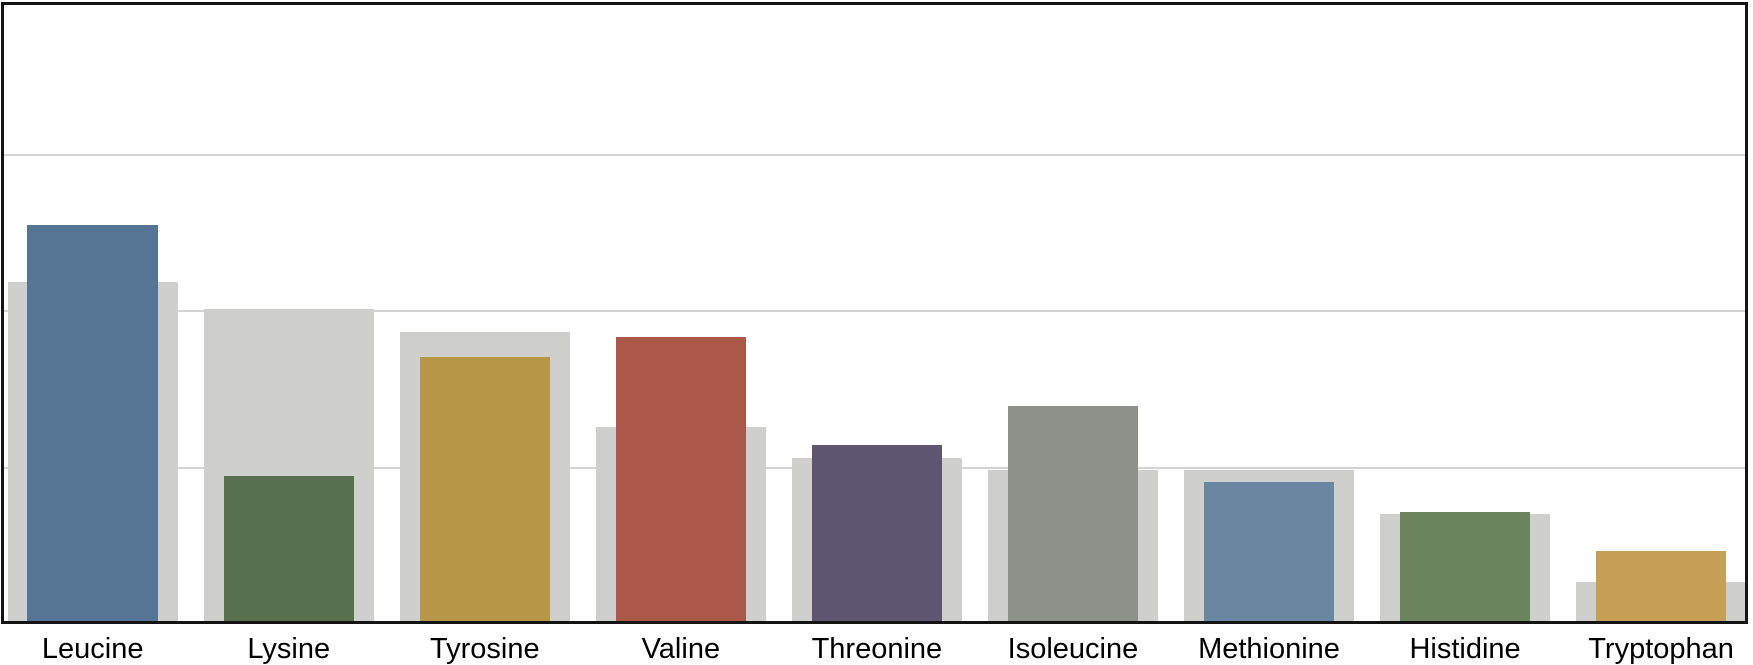 This screenshot has width=1753, height=665. I want to click on x-axis-label-lysine: Lysine, so click(289, 649).